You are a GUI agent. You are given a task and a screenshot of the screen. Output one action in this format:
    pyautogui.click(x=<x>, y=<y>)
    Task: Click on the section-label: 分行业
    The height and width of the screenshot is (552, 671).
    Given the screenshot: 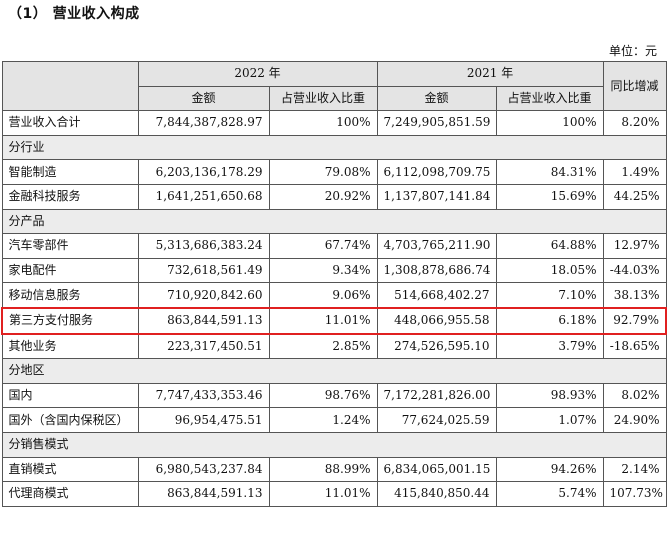 What is the action you would take?
    pyautogui.click(x=334, y=147)
    